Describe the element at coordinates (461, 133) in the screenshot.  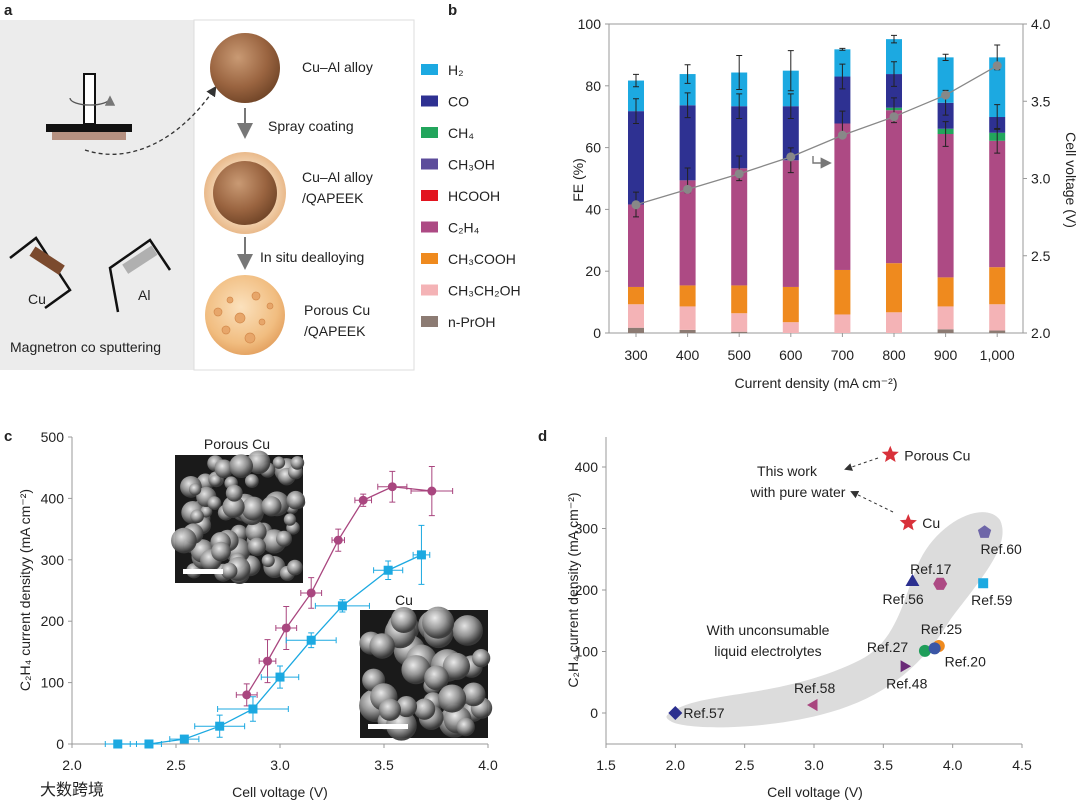
I see `legend-label: CH₄` at that location.